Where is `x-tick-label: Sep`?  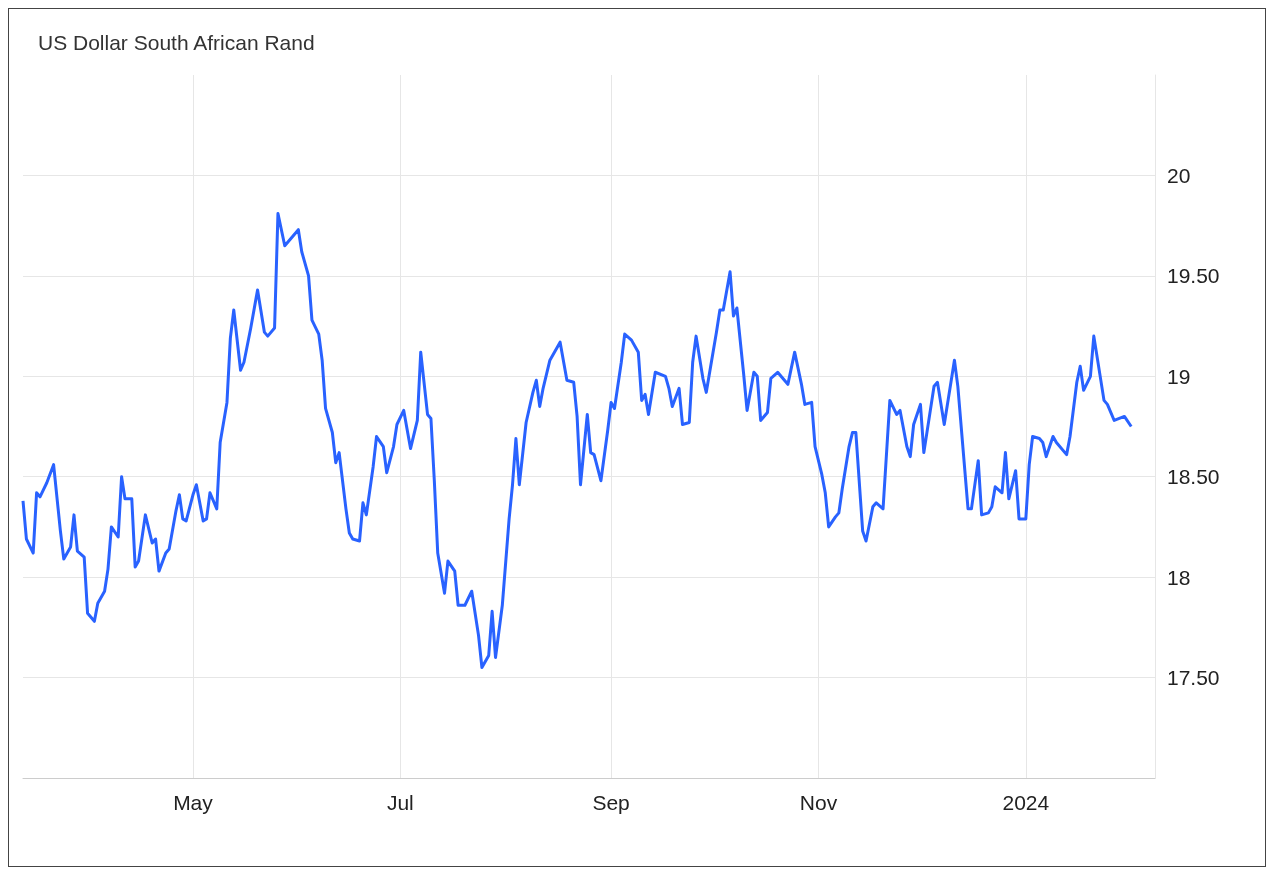
x-tick-label: Sep is located at coordinates (611, 802).